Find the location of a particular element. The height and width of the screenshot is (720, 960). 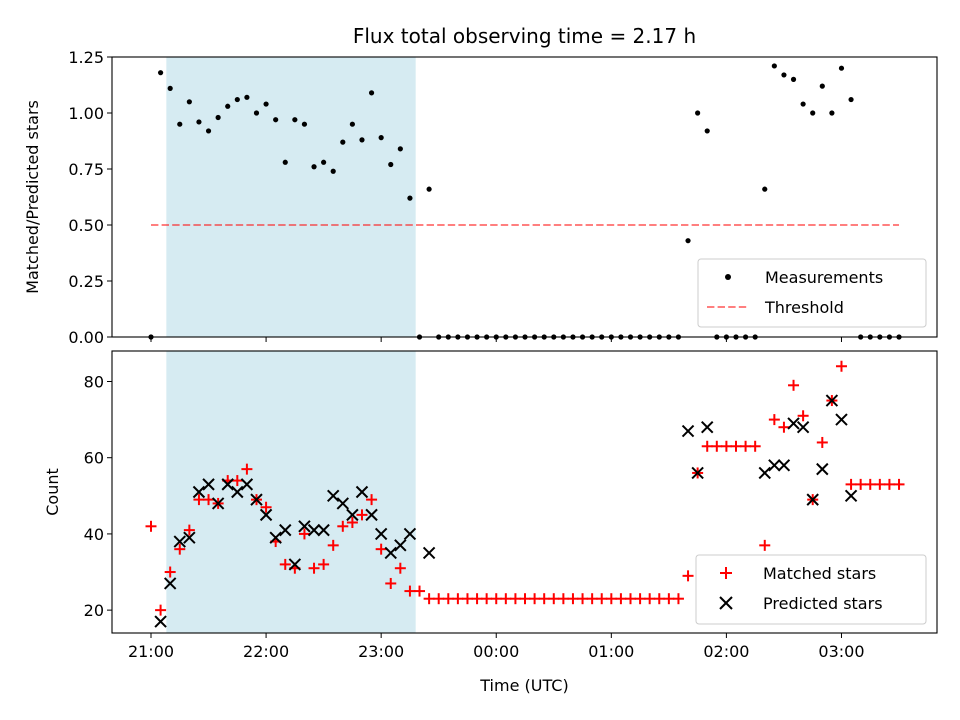

count-legend-box is located at coordinates (811, 589).